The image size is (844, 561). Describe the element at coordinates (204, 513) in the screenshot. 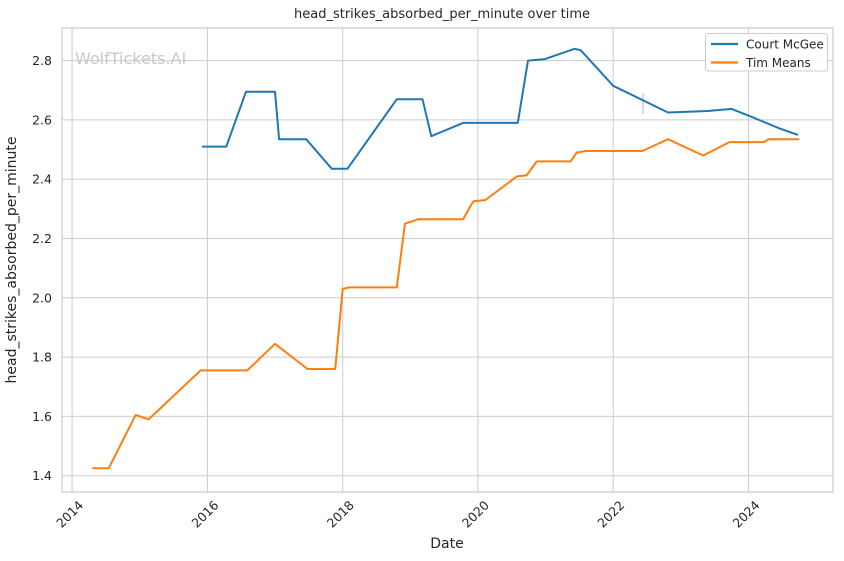

I see `x-tick-label: 2016` at that location.